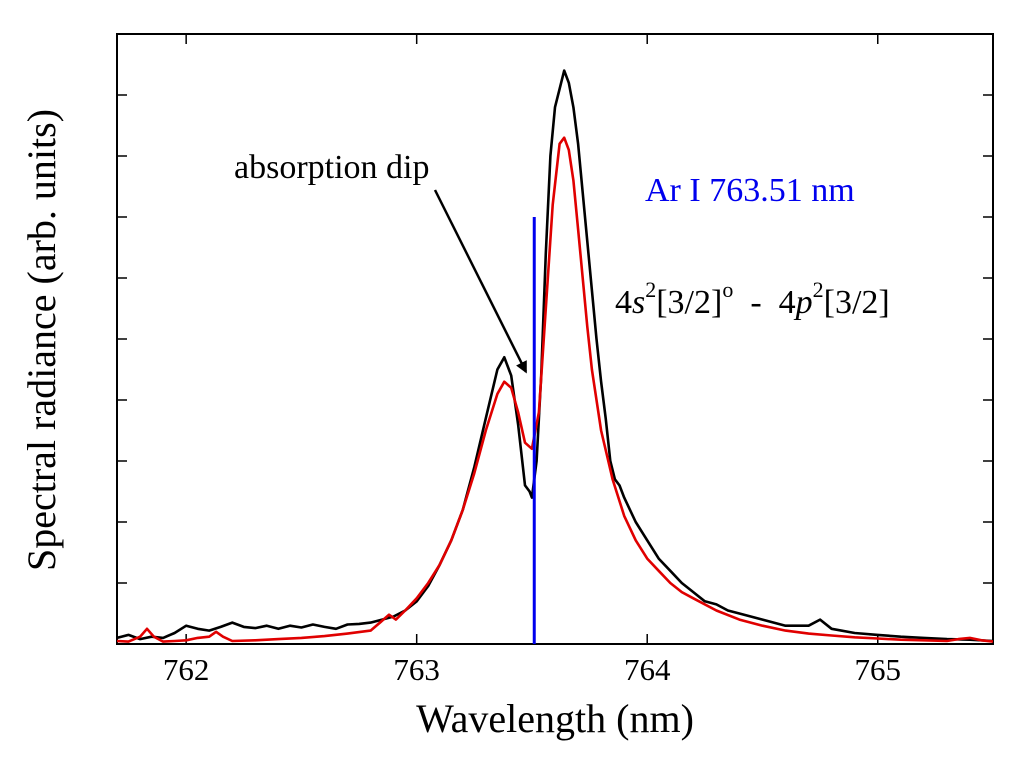 The width and height of the screenshot is (1009, 763). Describe the element at coordinates (647, 669) in the screenshot. I see `x-tick-label-2: 764` at that location.